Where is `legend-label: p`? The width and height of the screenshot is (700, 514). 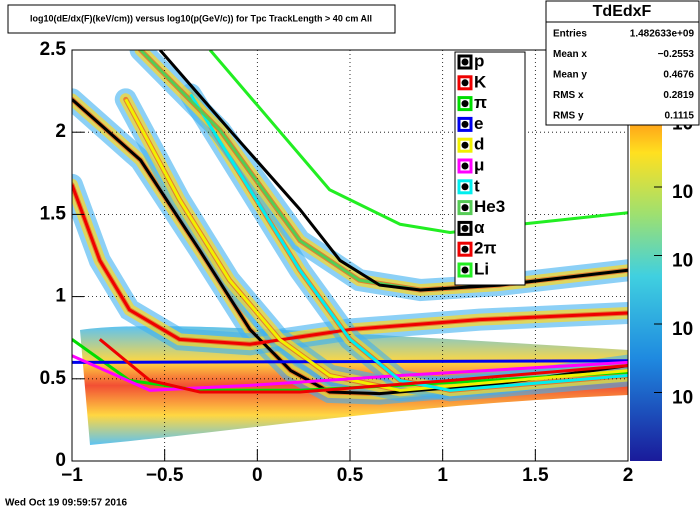 legend-label: p is located at coordinates (479, 60).